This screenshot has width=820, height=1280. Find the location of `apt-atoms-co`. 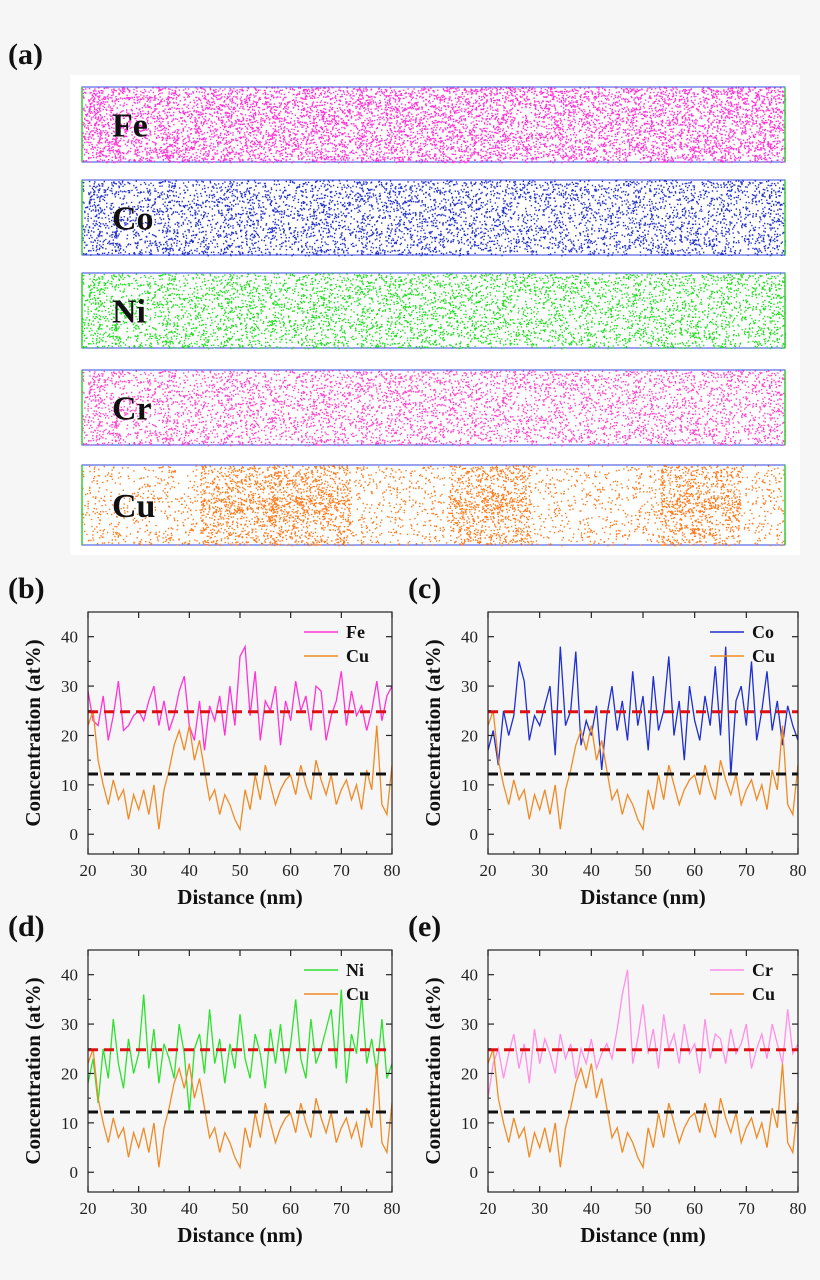

apt-atoms-co is located at coordinates (434, 218).